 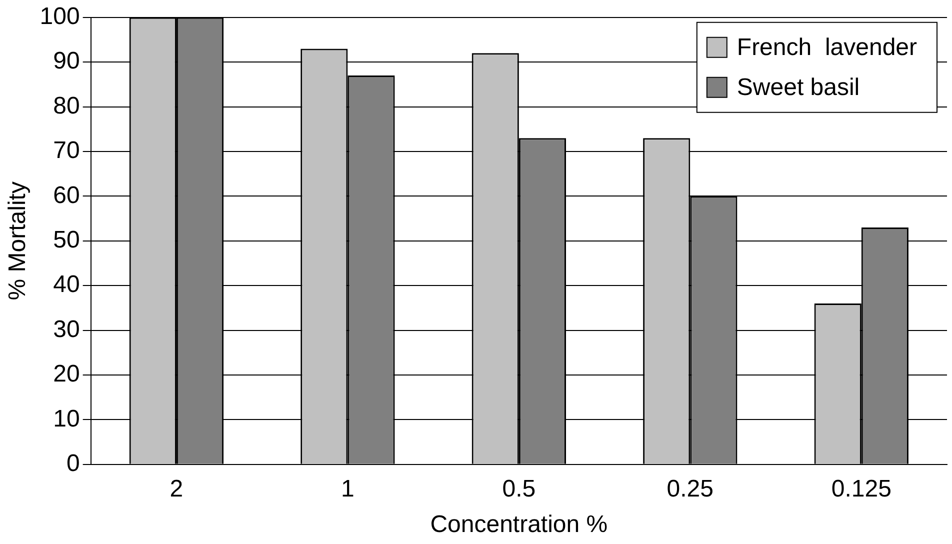 What do you see at coordinates (66, 61) in the screenshot?
I see `y-tick-label: 90` at bounding box center [66, 61].